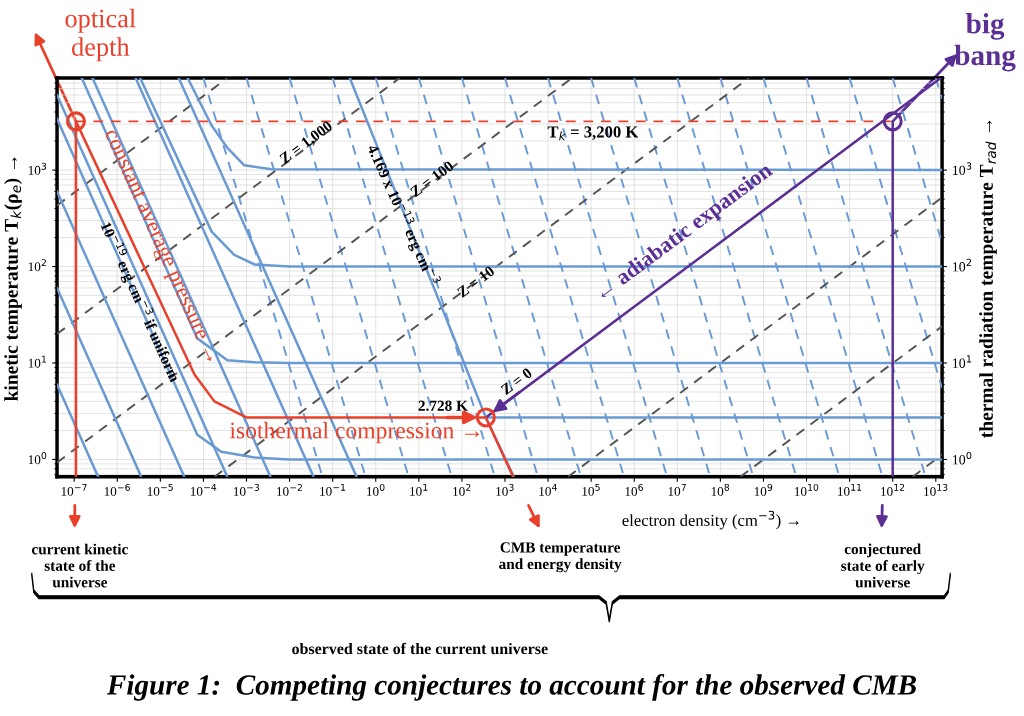 This screenshot has width=1024, height=716. What do you see at coordinates (988, 279) in the screenshot?
I see `y2-axis-title: thermal radiation temperature T$_{rad}$ →` at bounding box center [988, 279].